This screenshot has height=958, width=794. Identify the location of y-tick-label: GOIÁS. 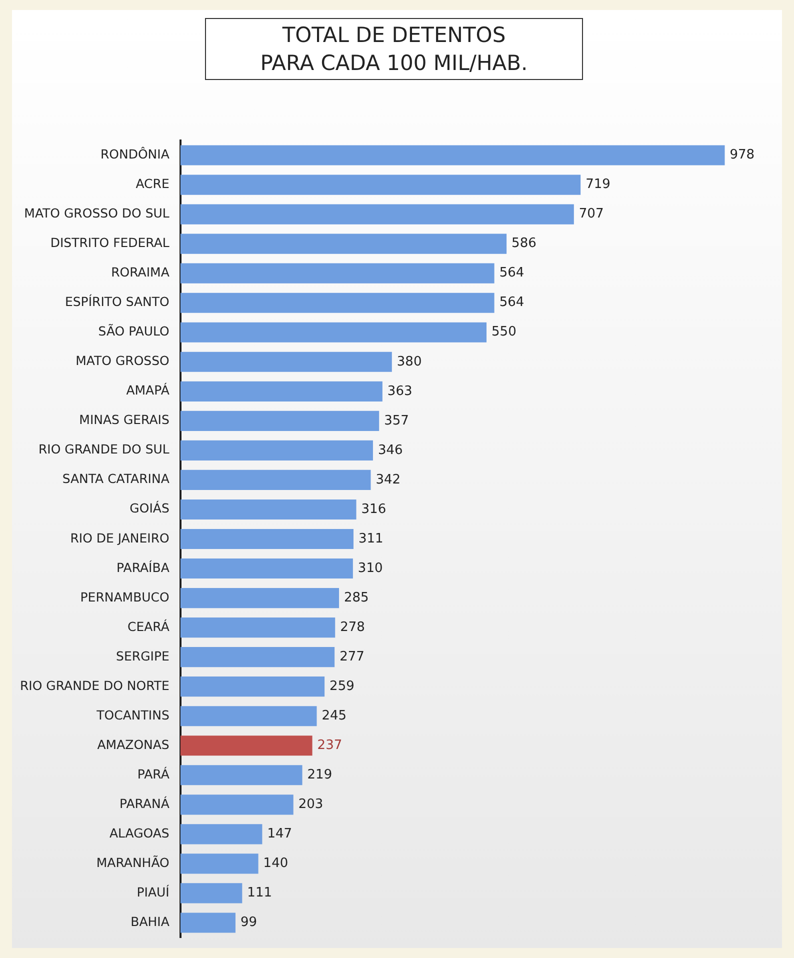
(150, 508).